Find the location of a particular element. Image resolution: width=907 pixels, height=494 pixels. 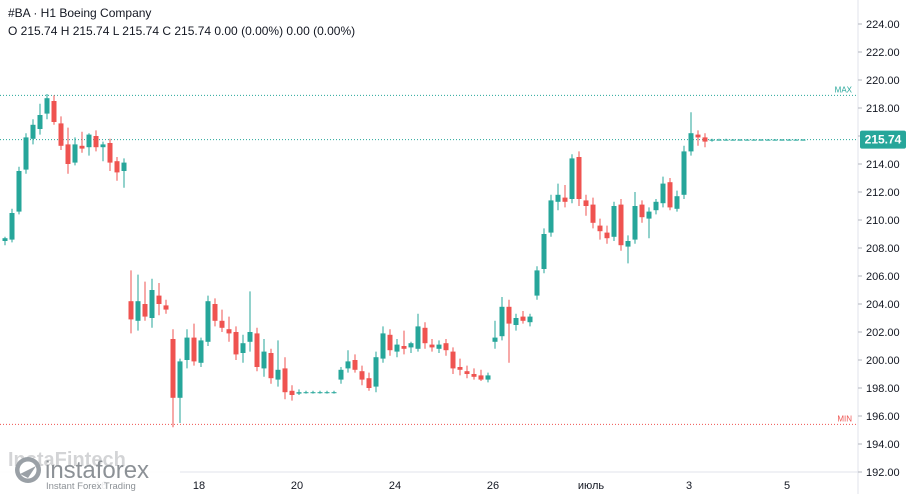

y-tick-label: 208.00 is located at coordinates (883, 249).